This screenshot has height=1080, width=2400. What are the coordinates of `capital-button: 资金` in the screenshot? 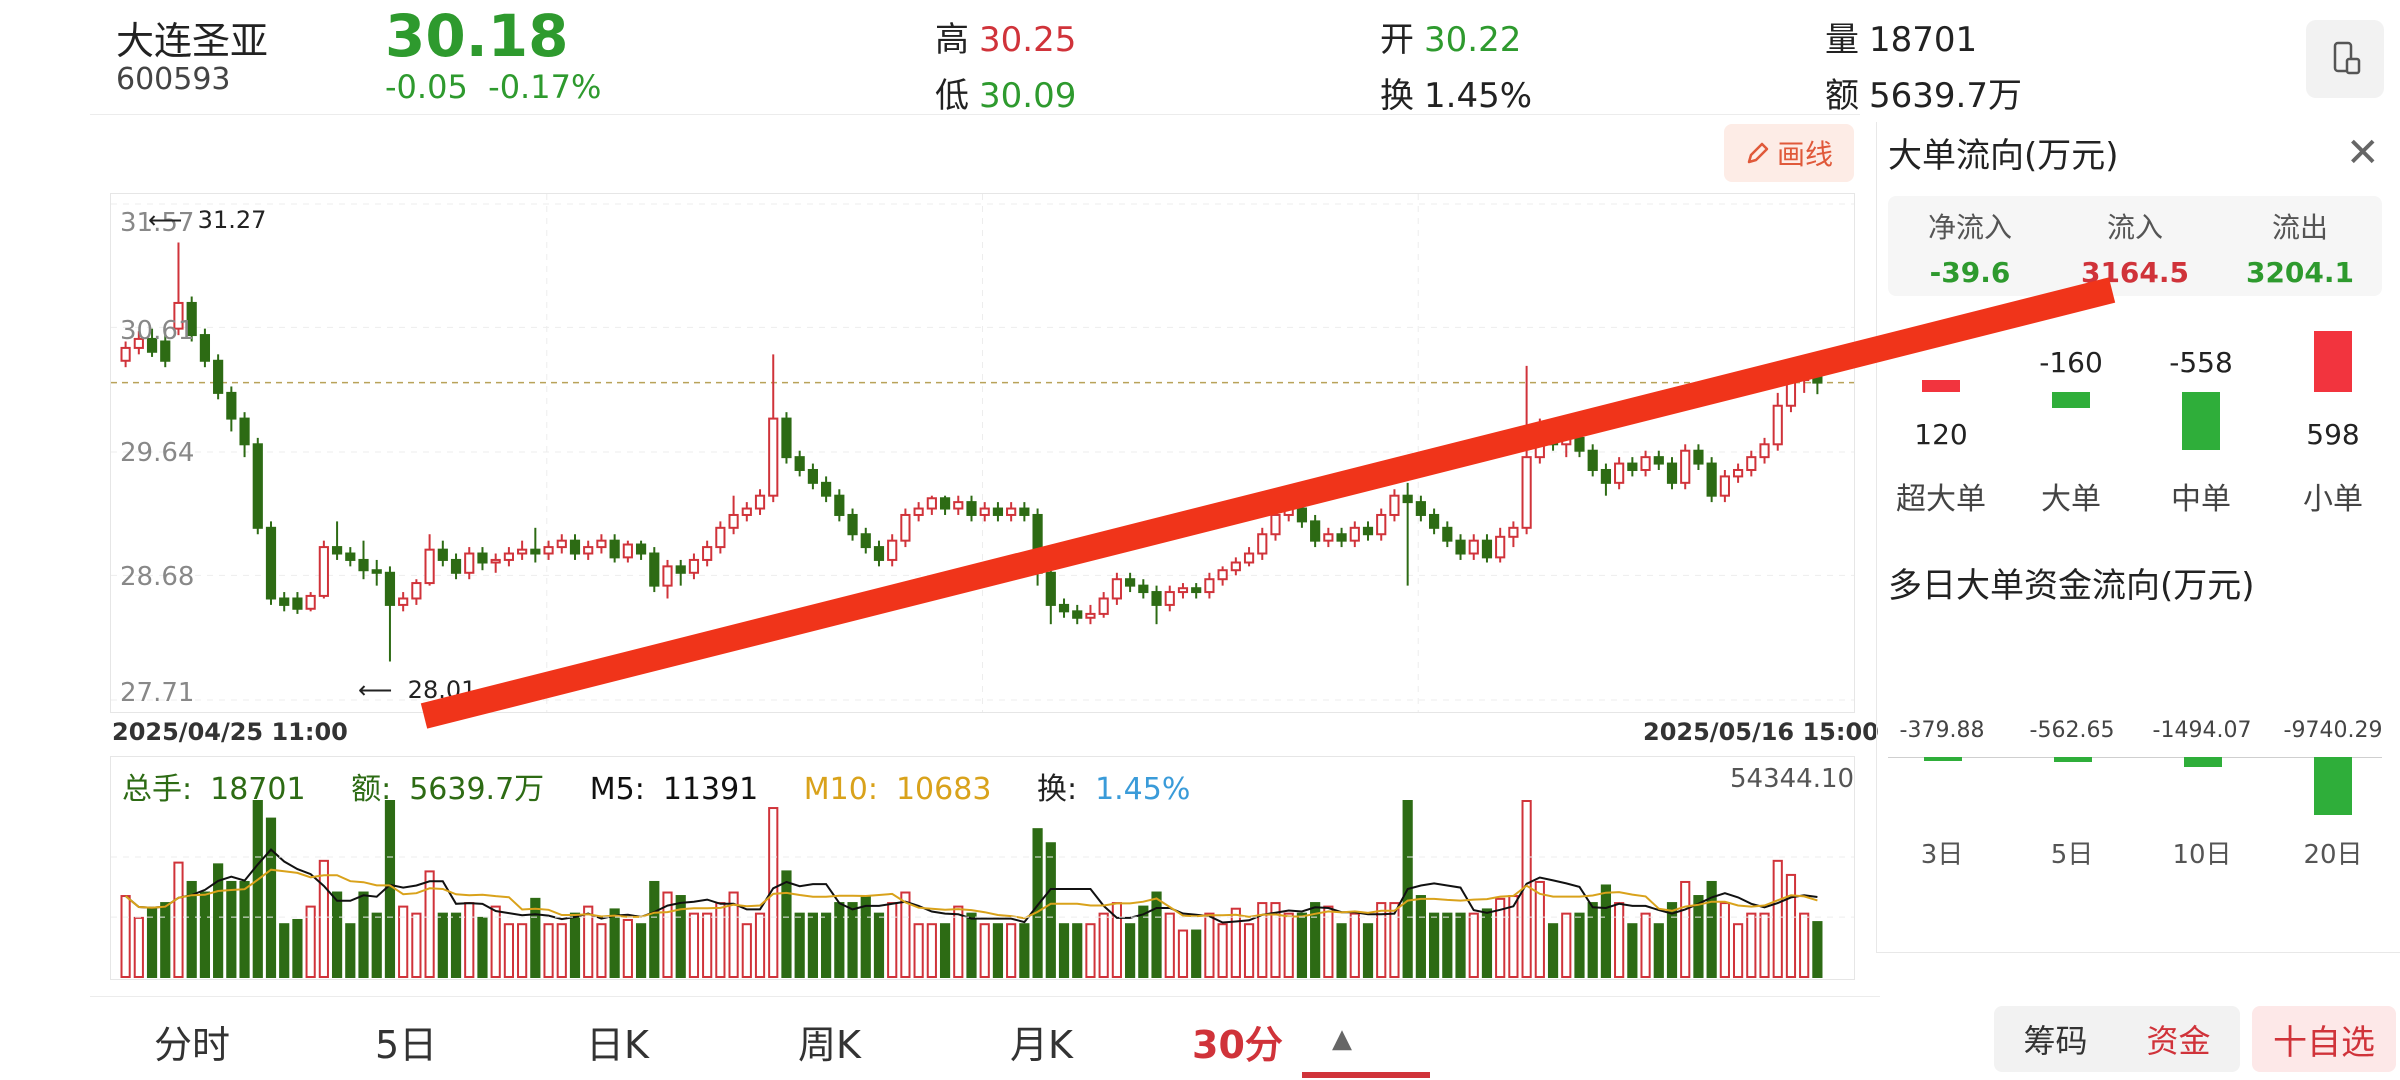 It's located at (2178, 1041).